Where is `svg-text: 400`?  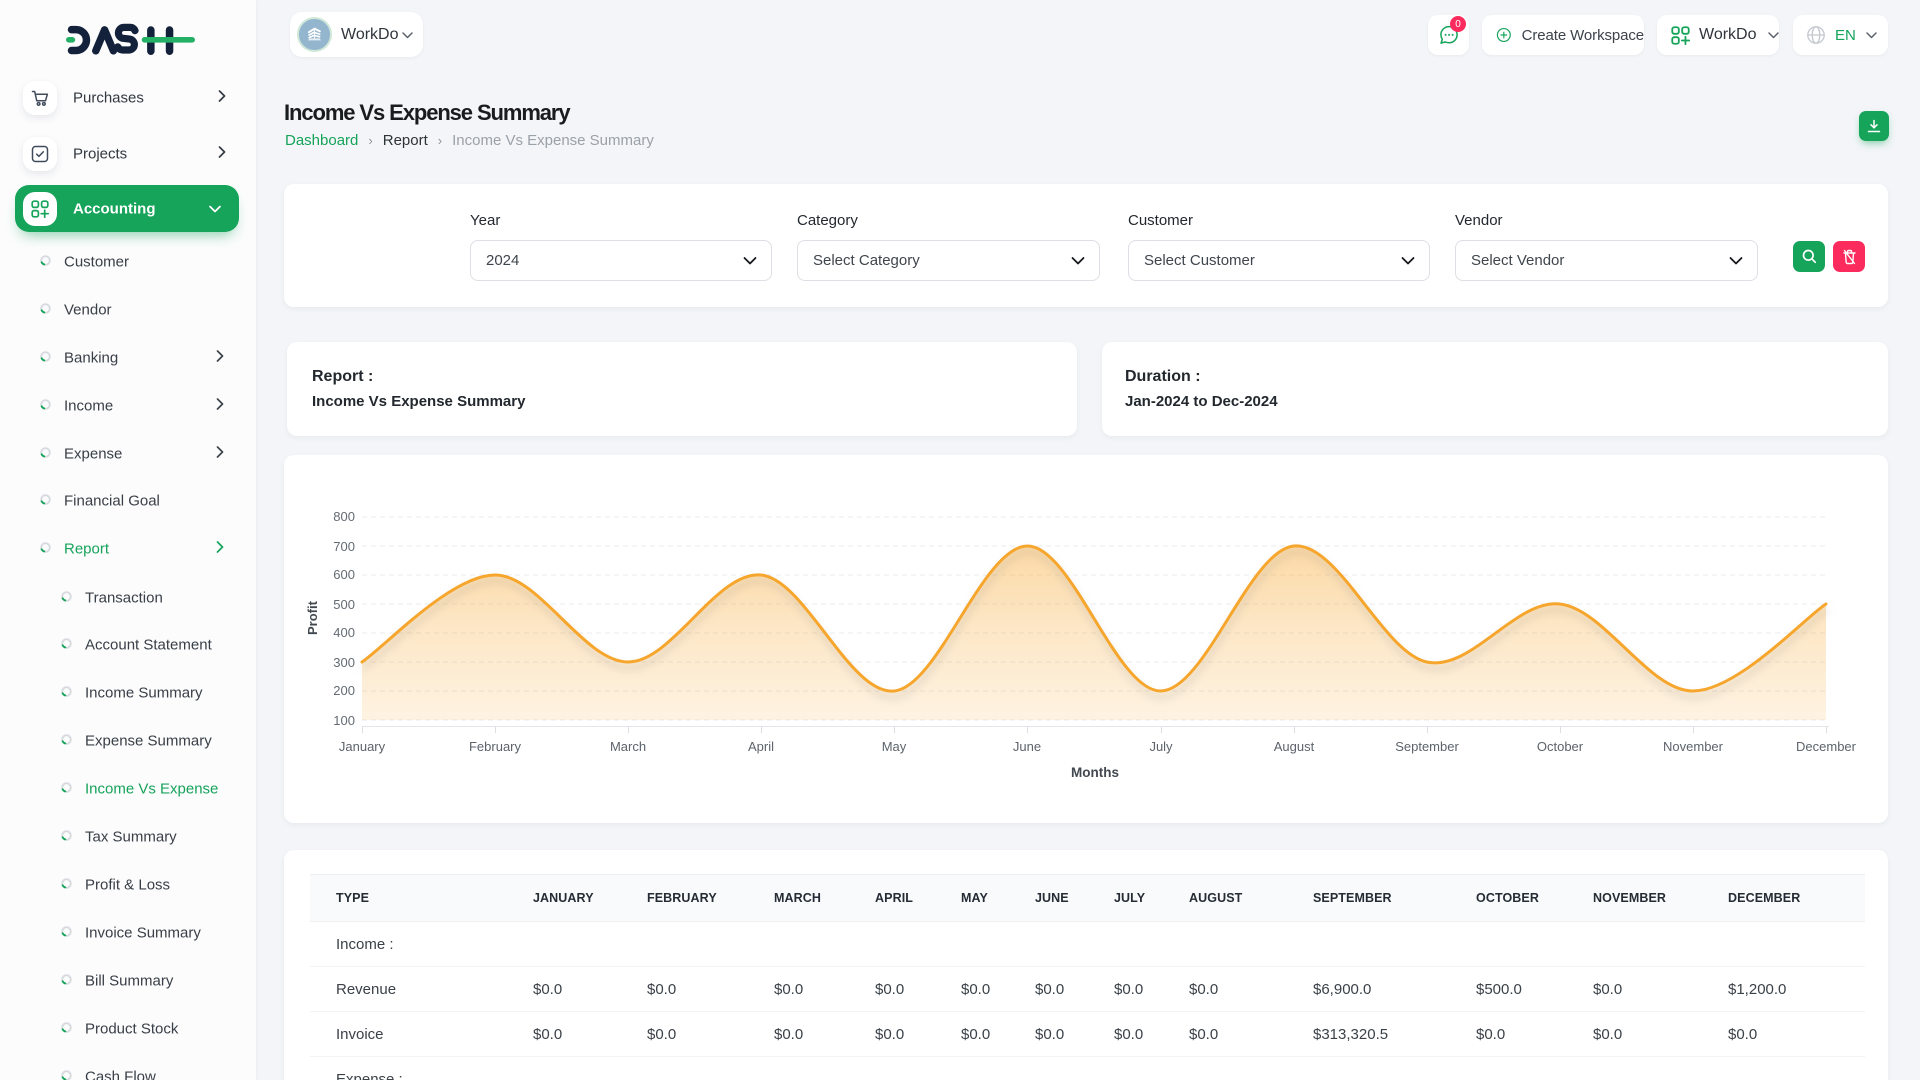 svg-text: 400 is located at coordinates (344, 632).